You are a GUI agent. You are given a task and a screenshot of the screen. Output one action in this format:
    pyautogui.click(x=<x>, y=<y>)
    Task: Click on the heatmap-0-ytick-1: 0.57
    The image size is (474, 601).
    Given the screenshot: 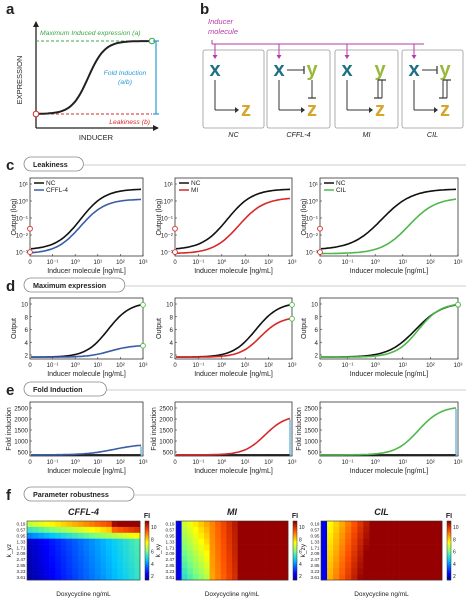 What is the action you would take?
    pyautogui.click(x=21, y=530)
    